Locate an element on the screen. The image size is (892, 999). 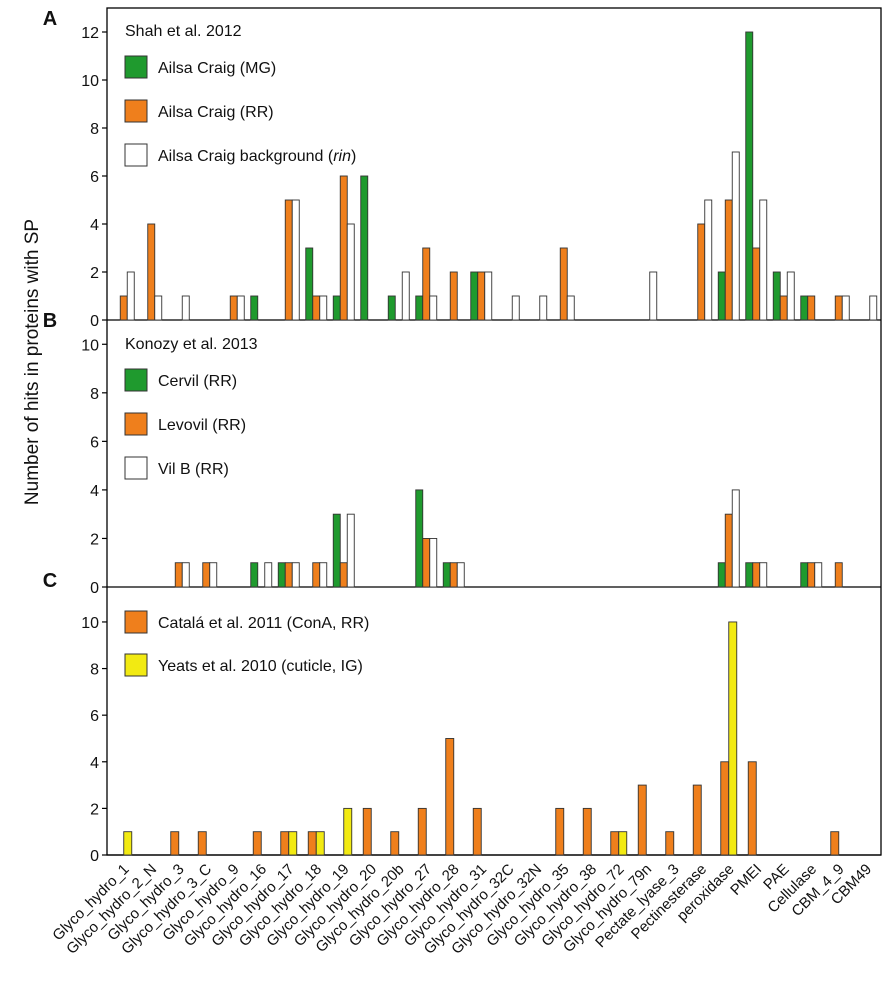
panel-a-bar-ailsa-craig-background-rin-glyco-hydro-32c is located at coordinates (515, 308).